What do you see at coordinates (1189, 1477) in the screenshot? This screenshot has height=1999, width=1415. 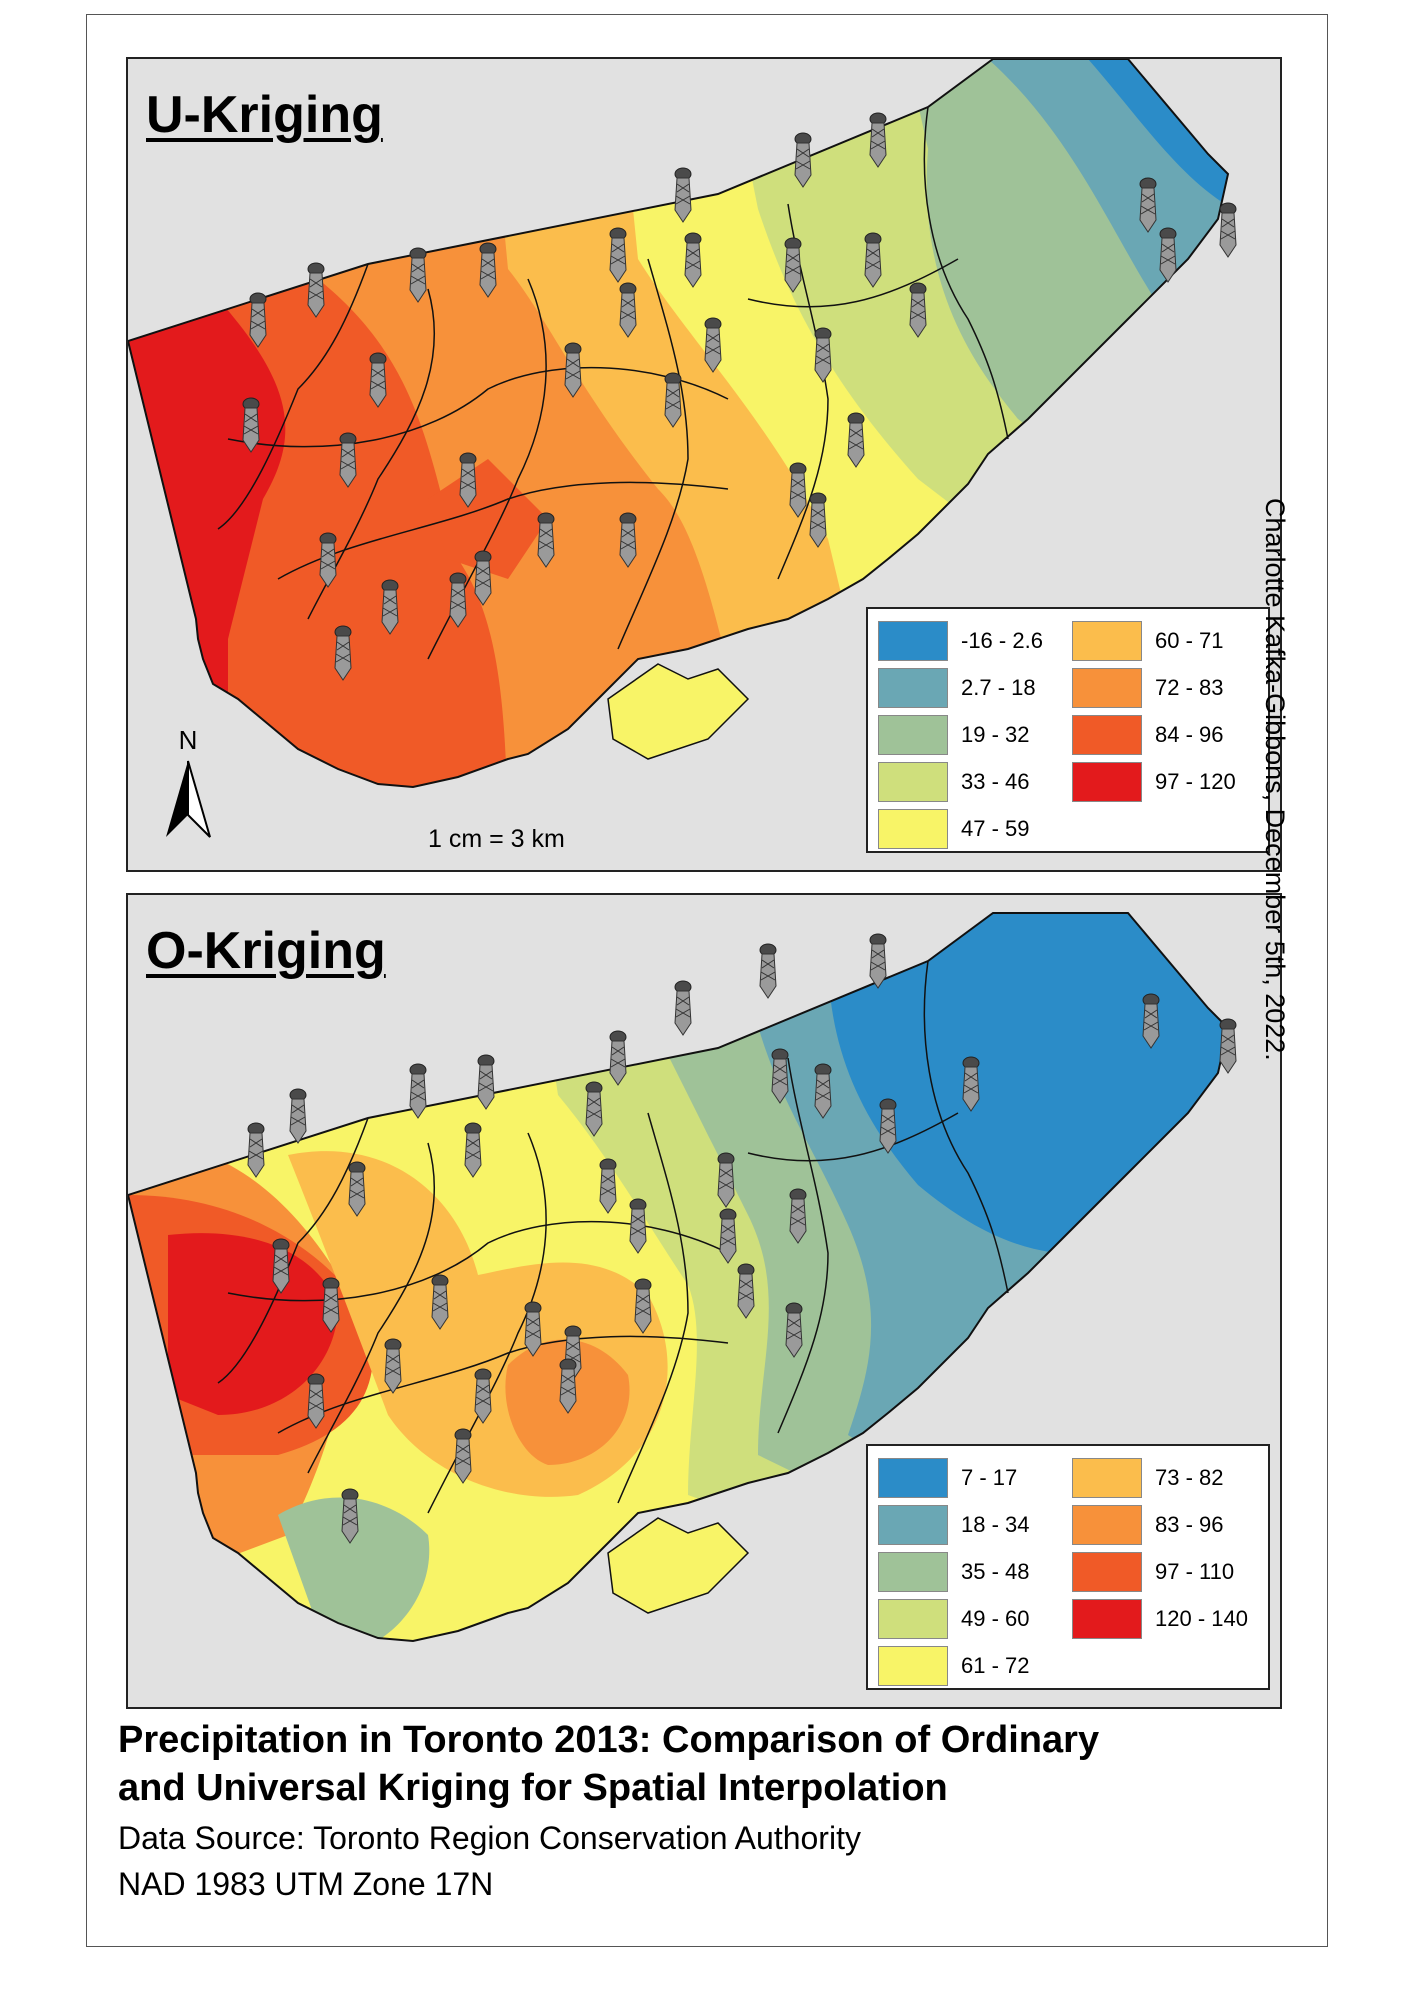 I see `legend-label: 73 - 82` at bounding box center [1189, 1477].